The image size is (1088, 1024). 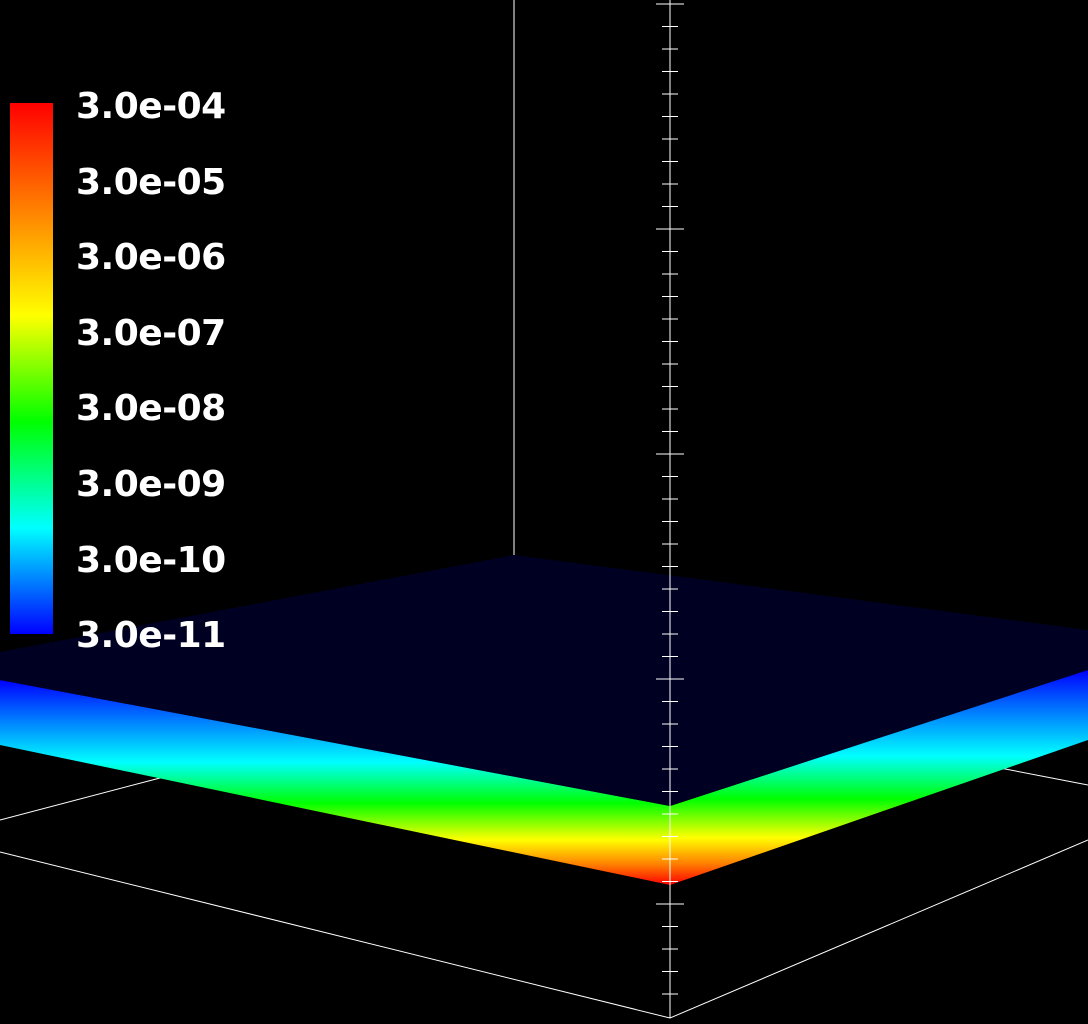 What do you see at coordinates (151, 333) in the screenshot?
I see `scalar-bar-label: 3.0e-07` at bounding box center [151, 333].